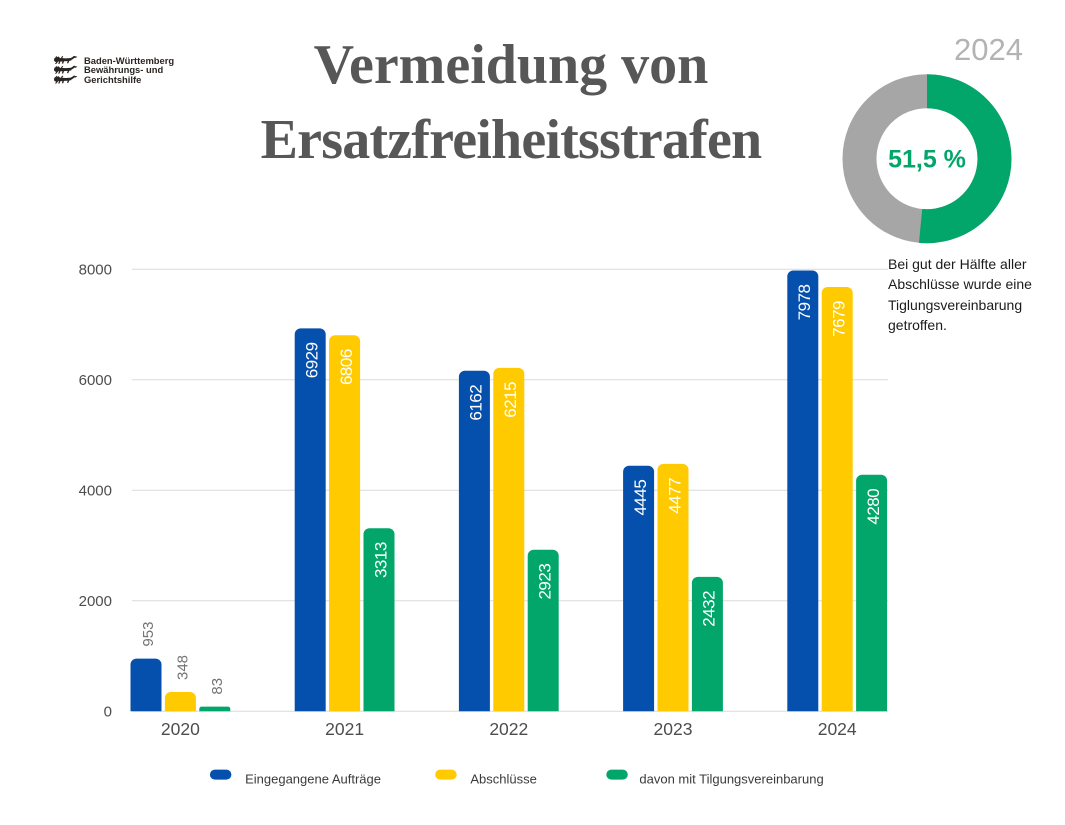 This screenshot has height=825, width=1065. I want to click on svg-text: 2000, so click(95, 601).